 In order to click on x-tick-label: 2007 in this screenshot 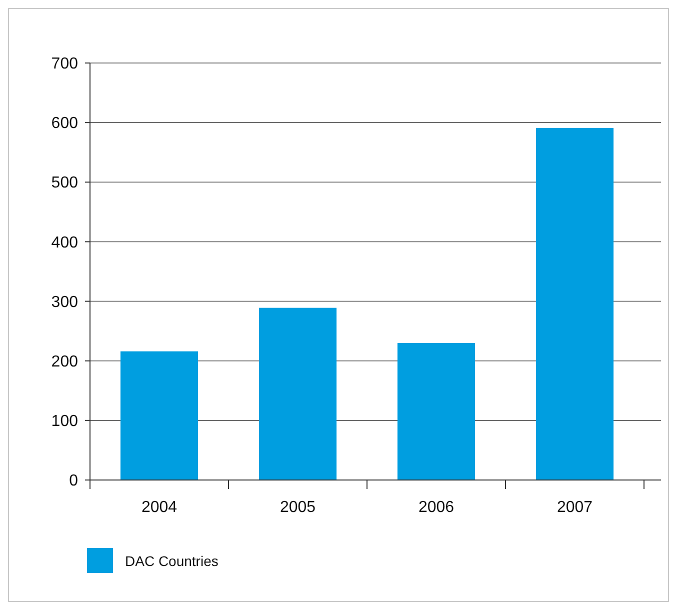, I will do `click(574, 507)`.